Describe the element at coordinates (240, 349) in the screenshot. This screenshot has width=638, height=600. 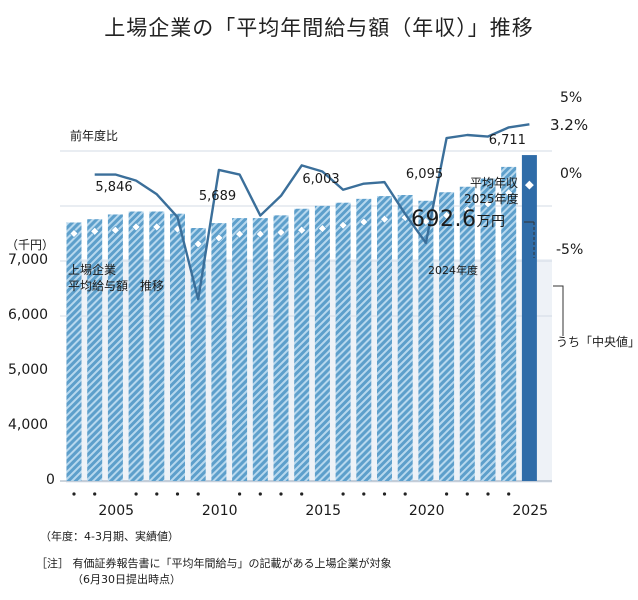
I see `bar-2011` at that location.